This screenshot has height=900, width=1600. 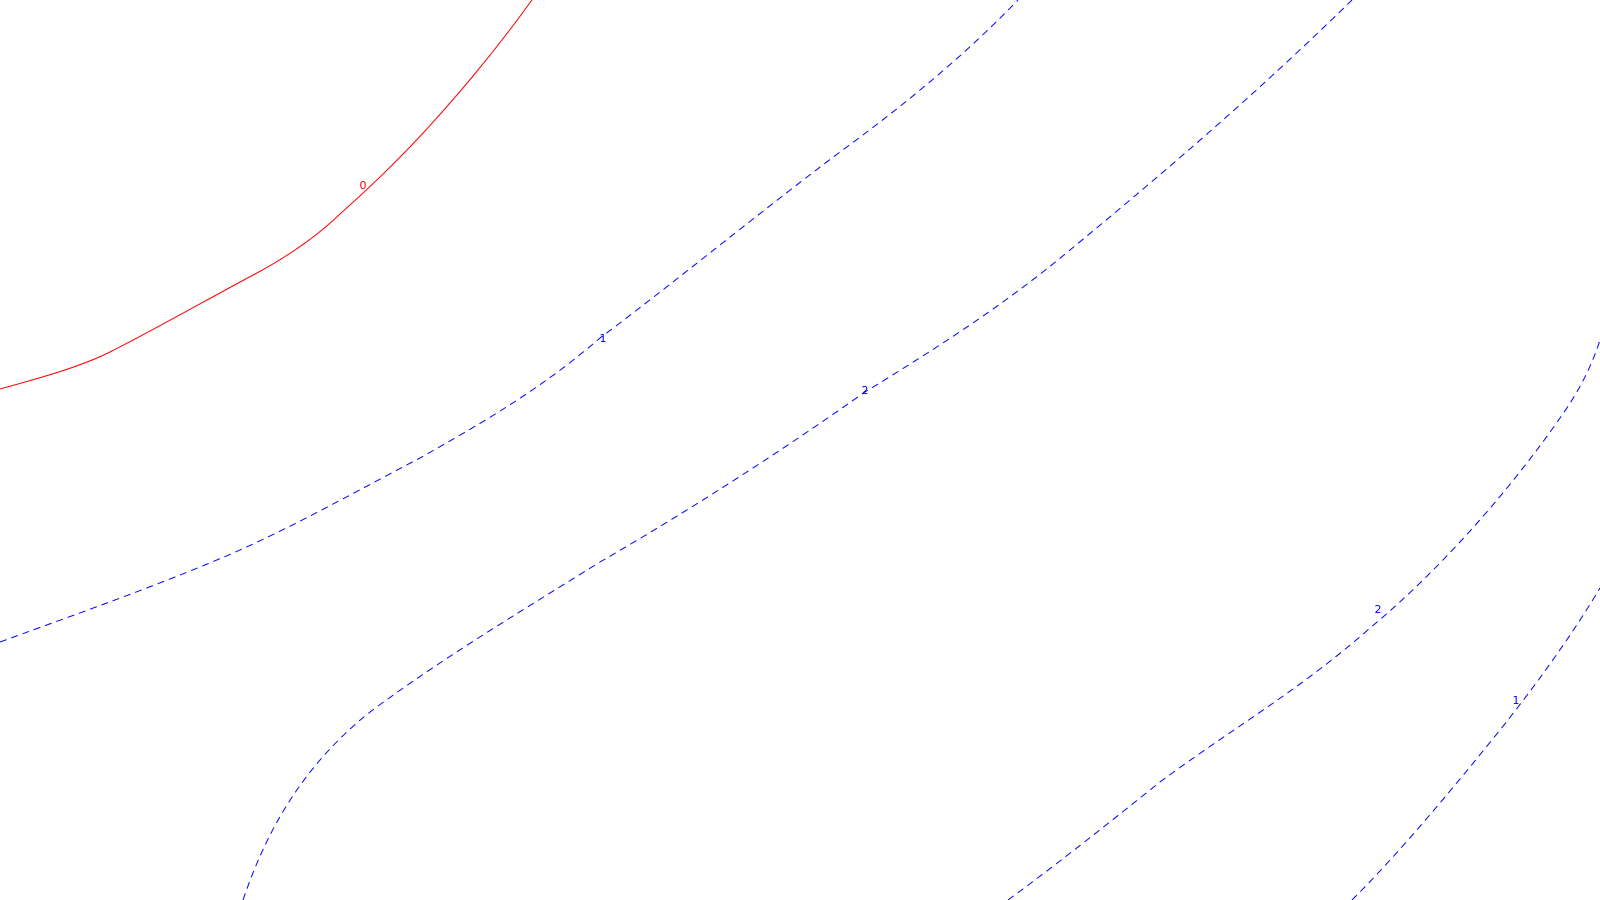 What do you see at coordinates (603, 338) in the screenshot?
I see `contour-label-1-a: 1` at bounding box center [603, 338].